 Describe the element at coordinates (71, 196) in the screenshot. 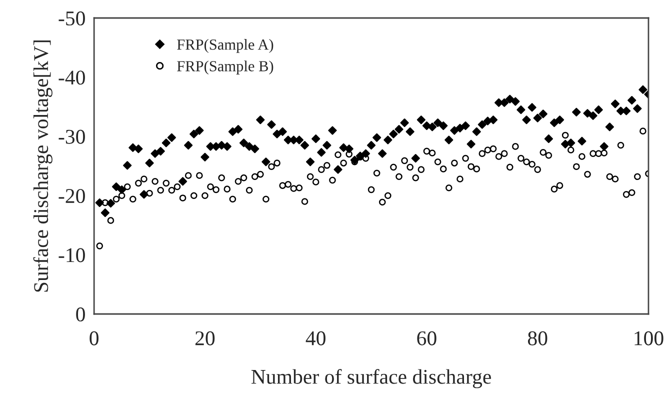

I see `y-tick-label: -20` at that location.